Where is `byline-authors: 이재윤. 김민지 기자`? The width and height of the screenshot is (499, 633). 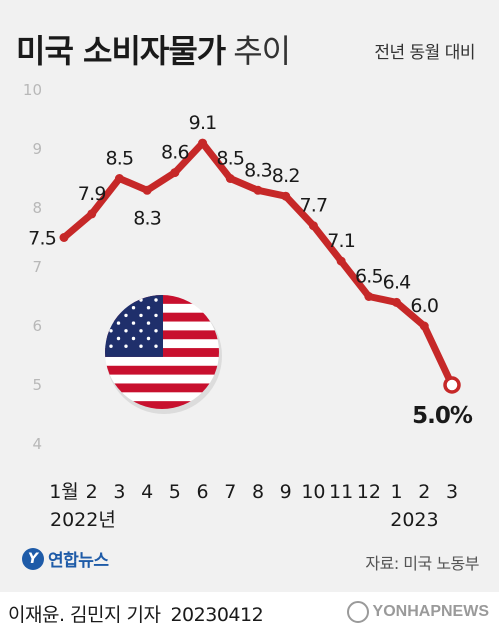
byline-authors: 이재윤. 김민지 기자 is located at coordinates (84, 615).